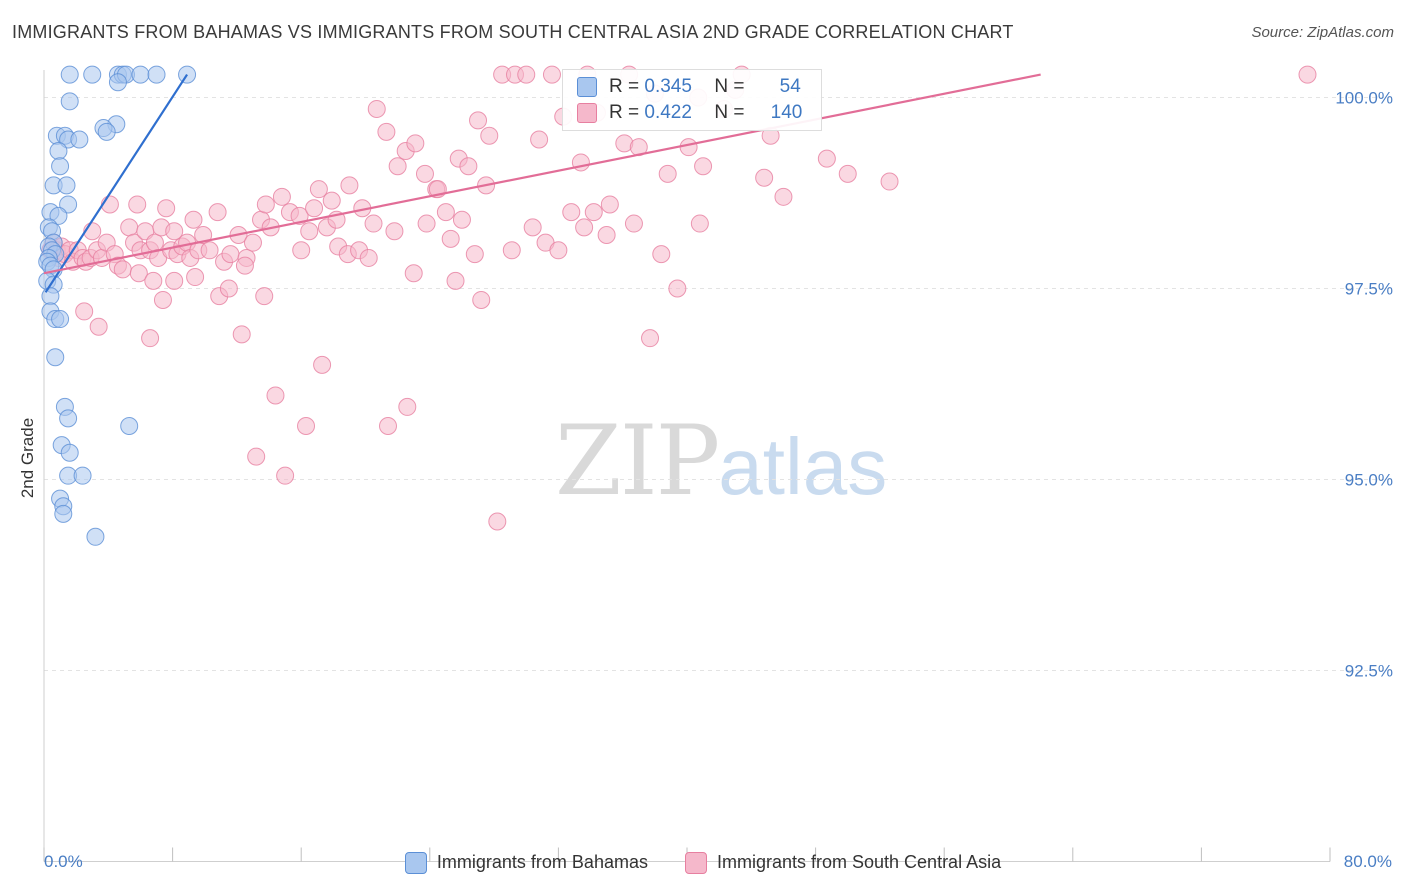 The image size is (1406, 892). I want to click on stats-n-value: 140, so click(786, 112).